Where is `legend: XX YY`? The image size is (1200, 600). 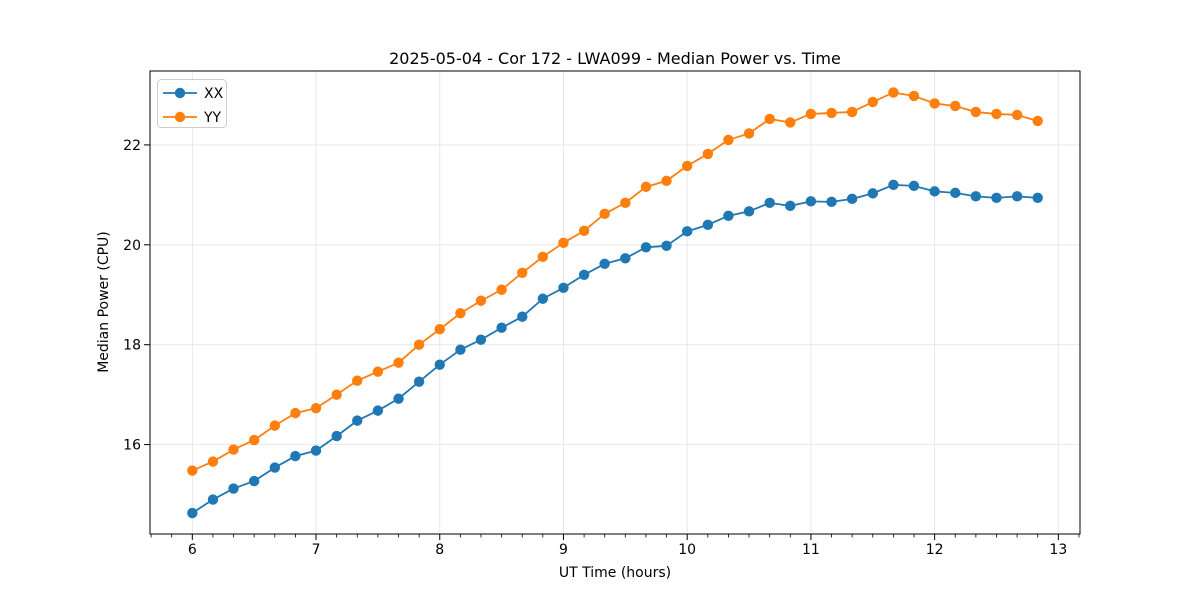
legend: XX YY is located at coordinates (192, 103).